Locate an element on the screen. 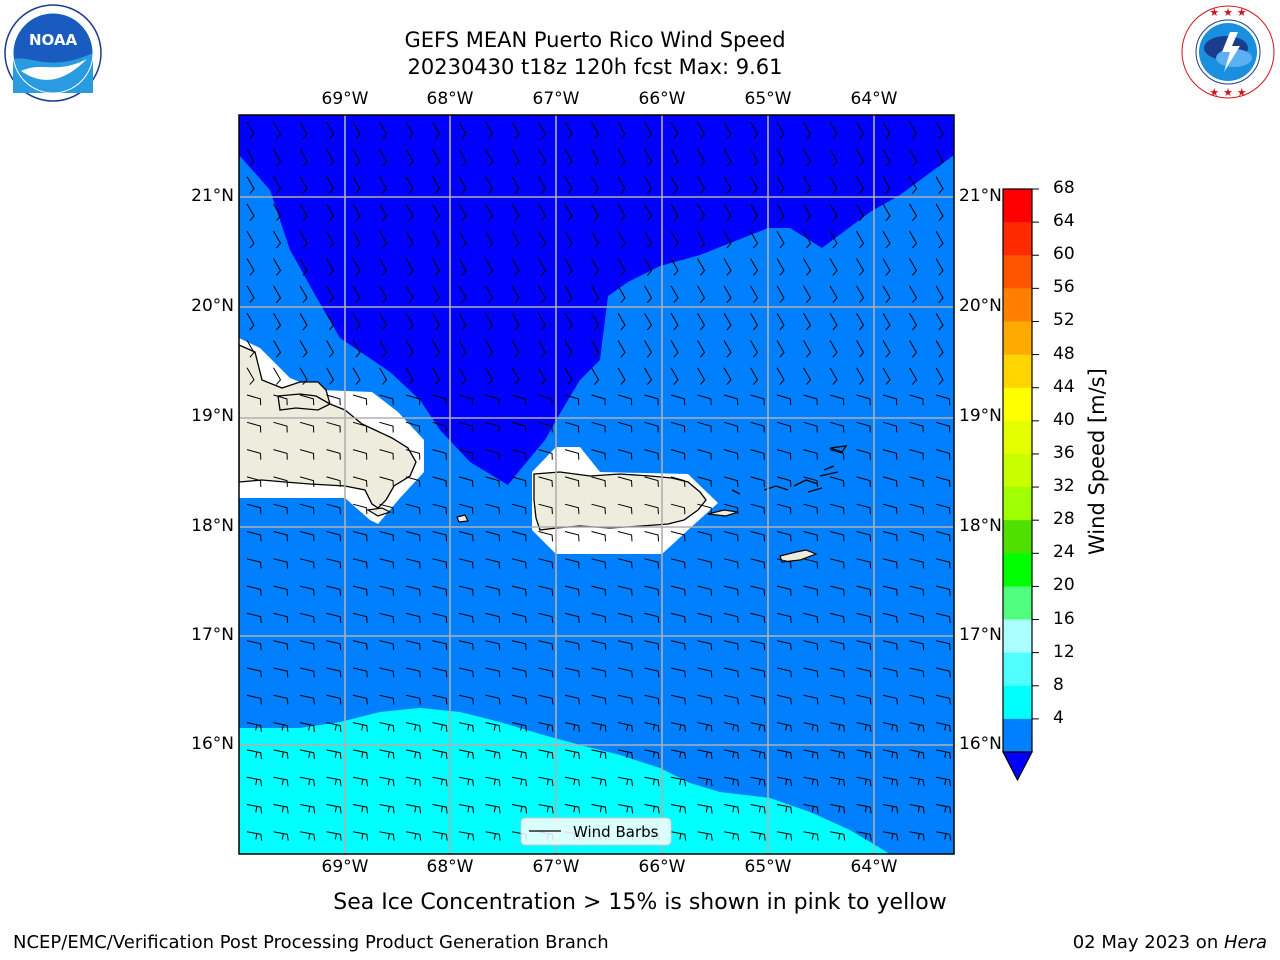 The height and width of the screenshot is (960, 1280). land-st-croix is located at coordinates (798, 556).